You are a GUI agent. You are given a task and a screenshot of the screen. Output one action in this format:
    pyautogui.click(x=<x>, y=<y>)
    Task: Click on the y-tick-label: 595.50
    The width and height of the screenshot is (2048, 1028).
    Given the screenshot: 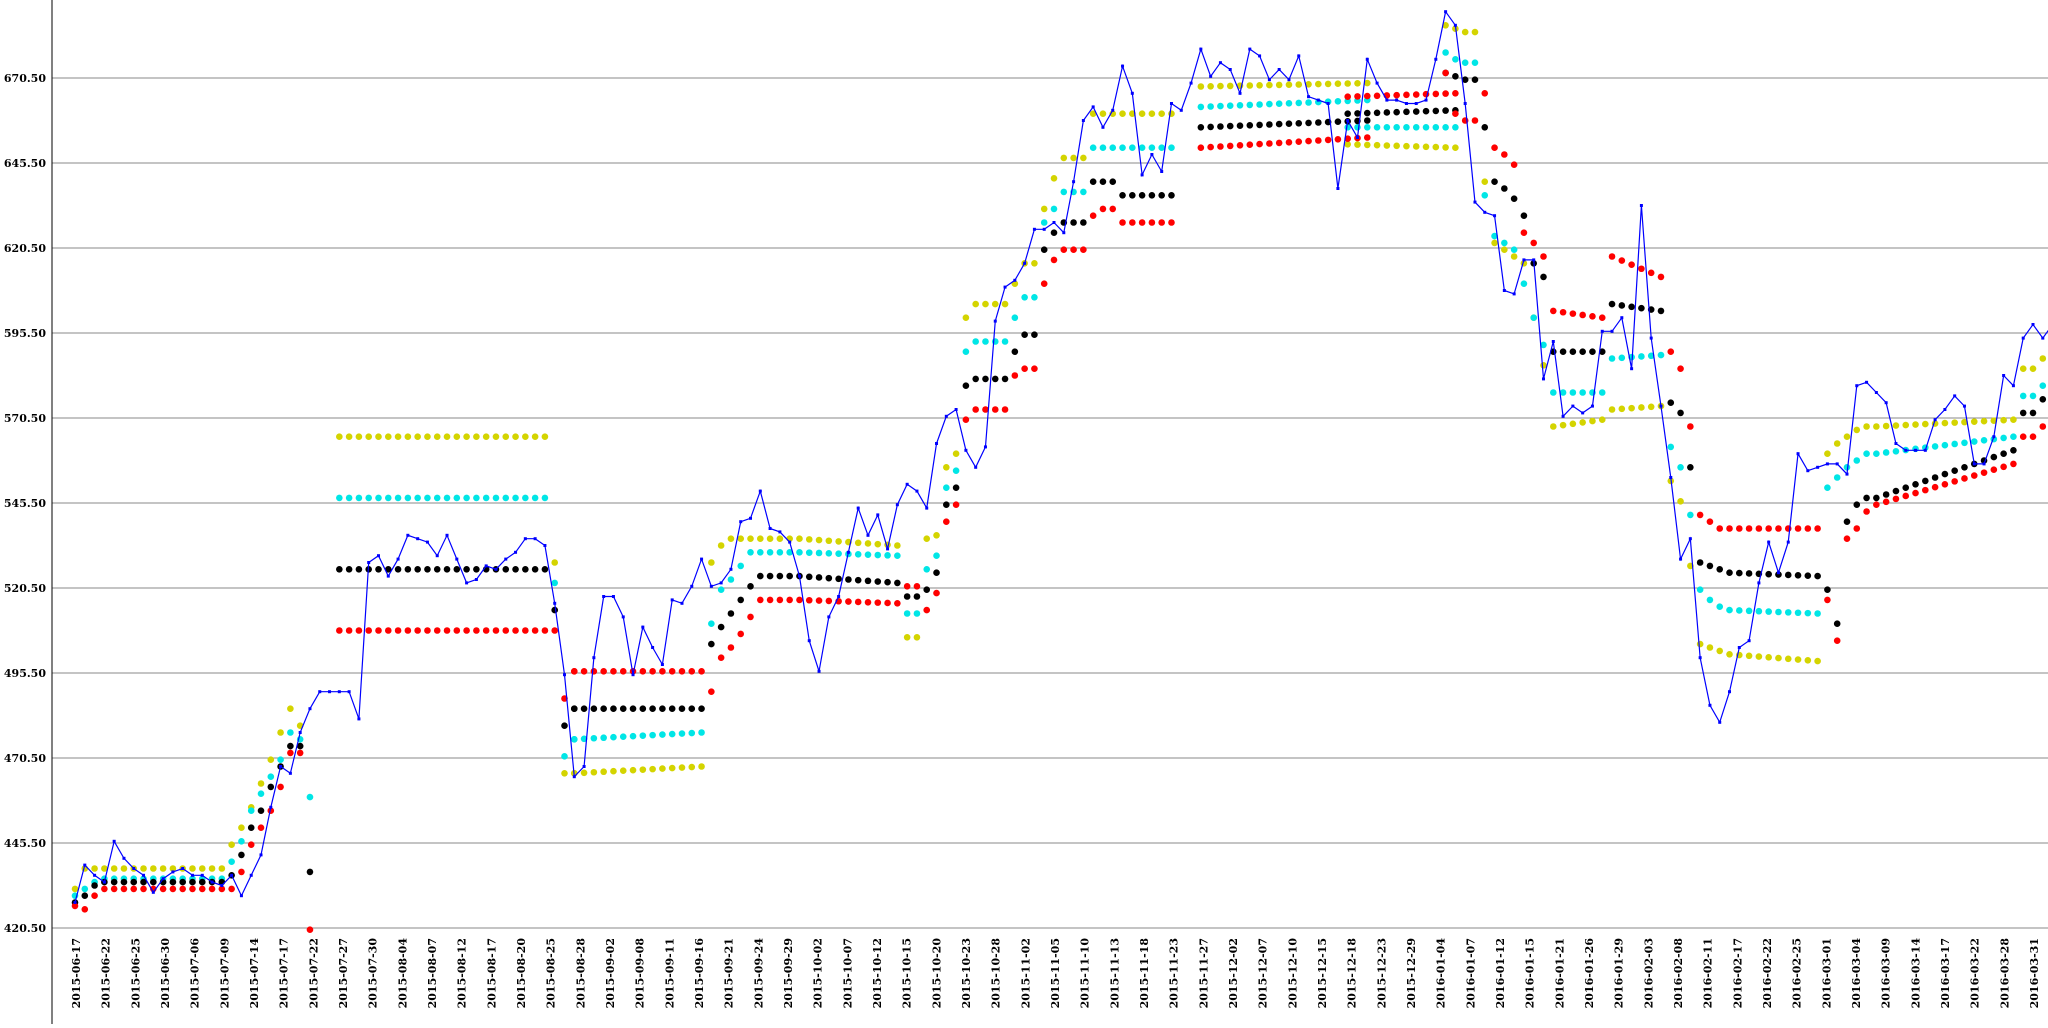 What is the action you would take?
    pyautogui.click(x=25, y=333)
    